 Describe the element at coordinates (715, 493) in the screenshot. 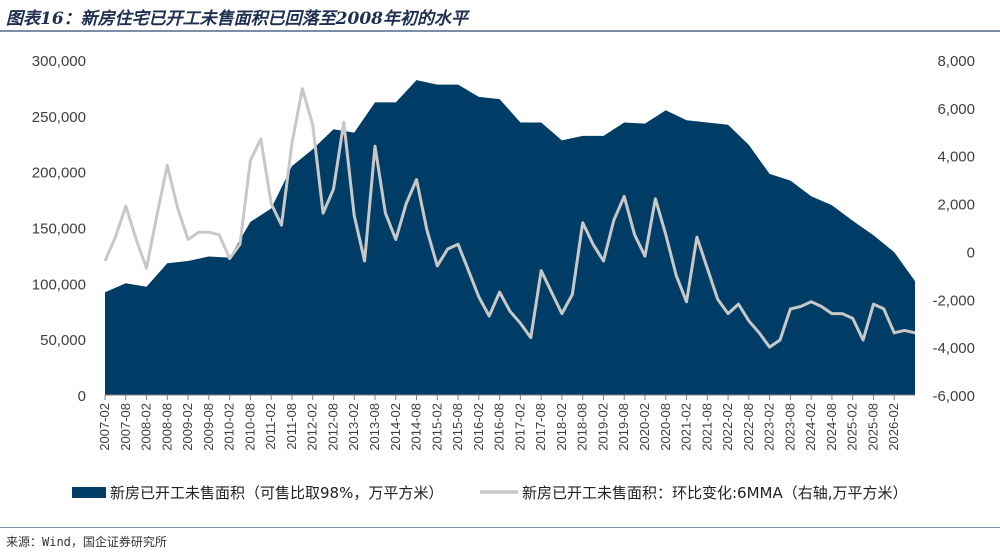

I see `legend-label-line: 新房已开工未售面积：环比变化:6MMA（右轴,万平方米）` at that location.